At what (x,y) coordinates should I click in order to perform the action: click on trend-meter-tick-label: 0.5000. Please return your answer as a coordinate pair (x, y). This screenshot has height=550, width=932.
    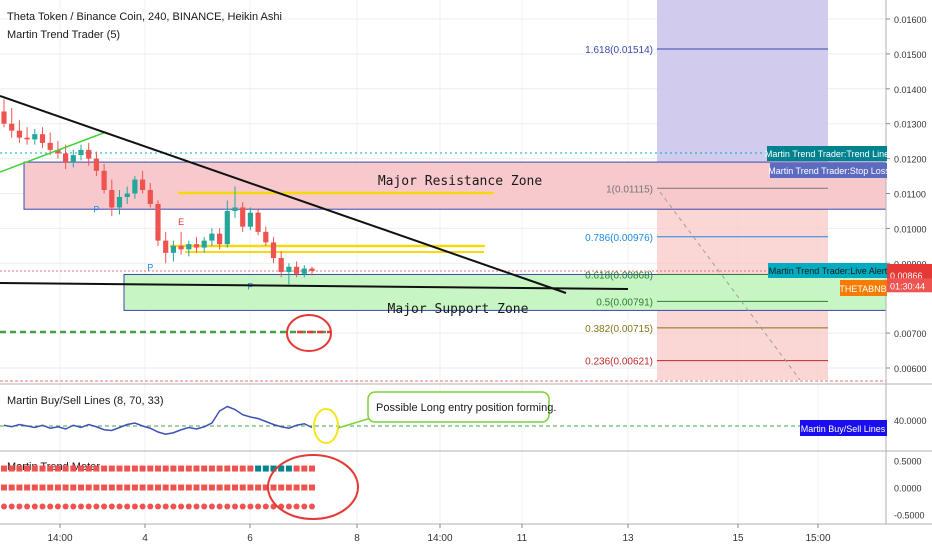
    Looking at the image, I should click on (908, 461).